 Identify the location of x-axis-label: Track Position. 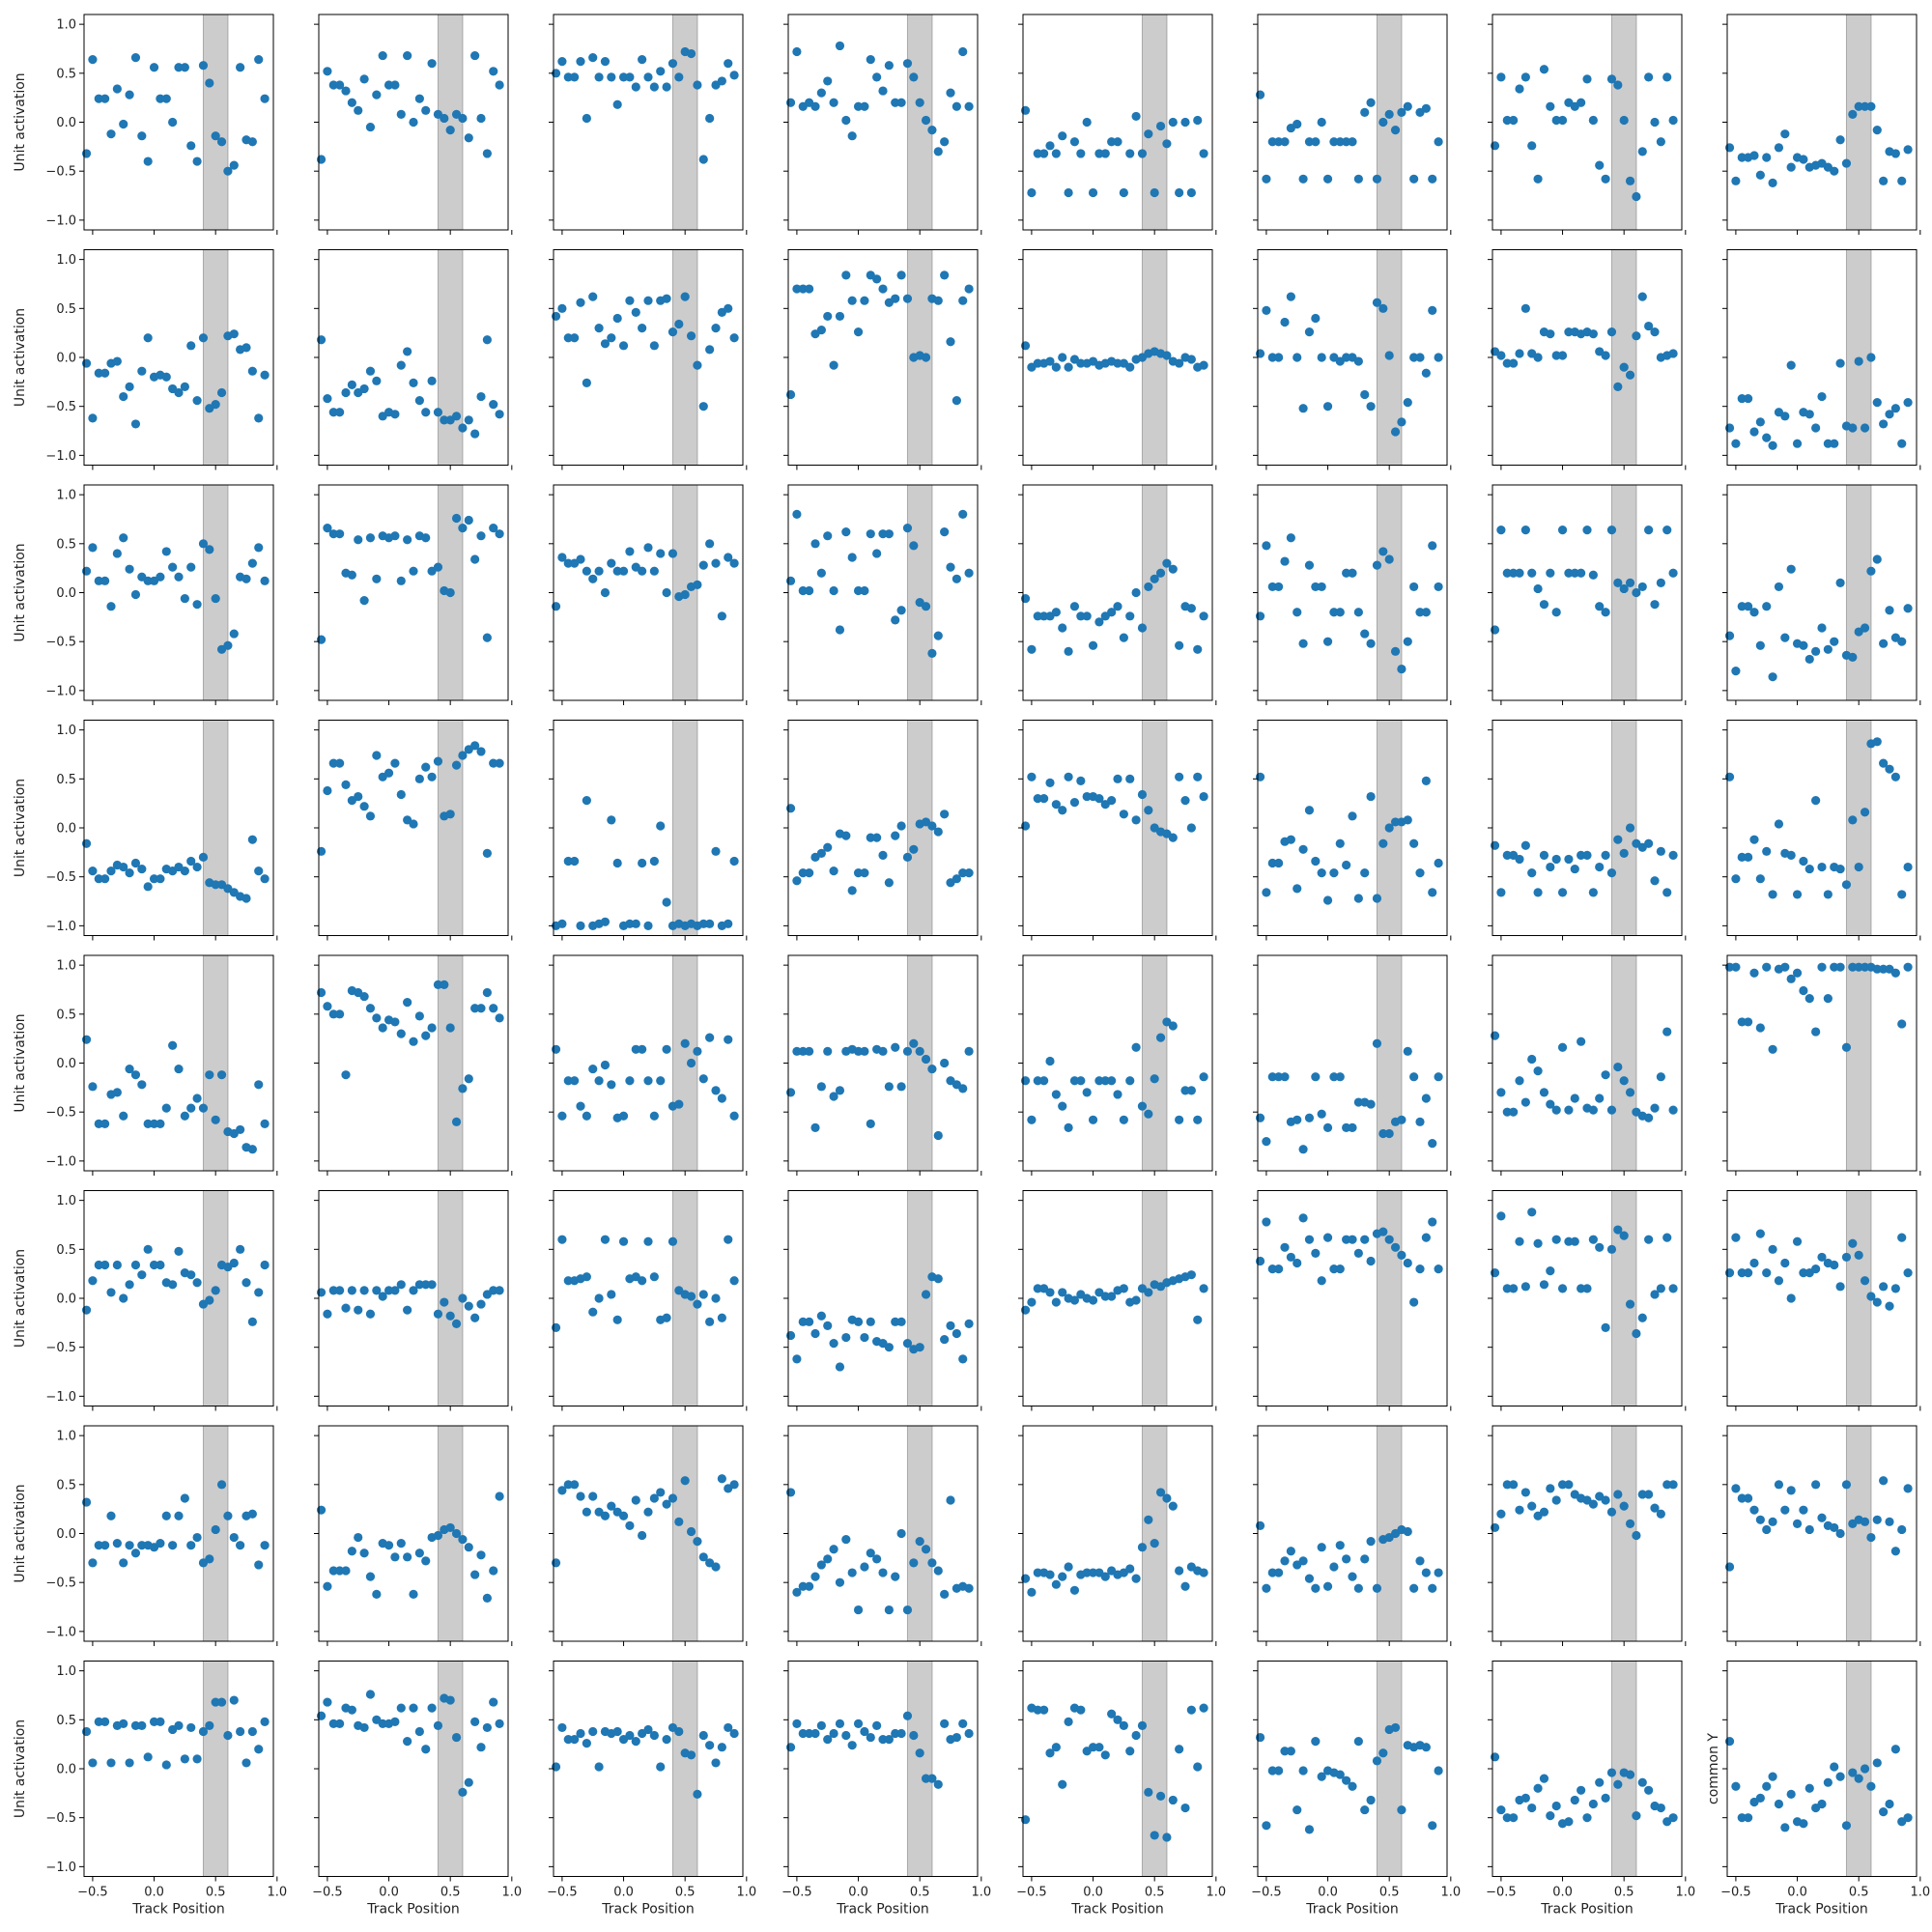
(413, 1910).